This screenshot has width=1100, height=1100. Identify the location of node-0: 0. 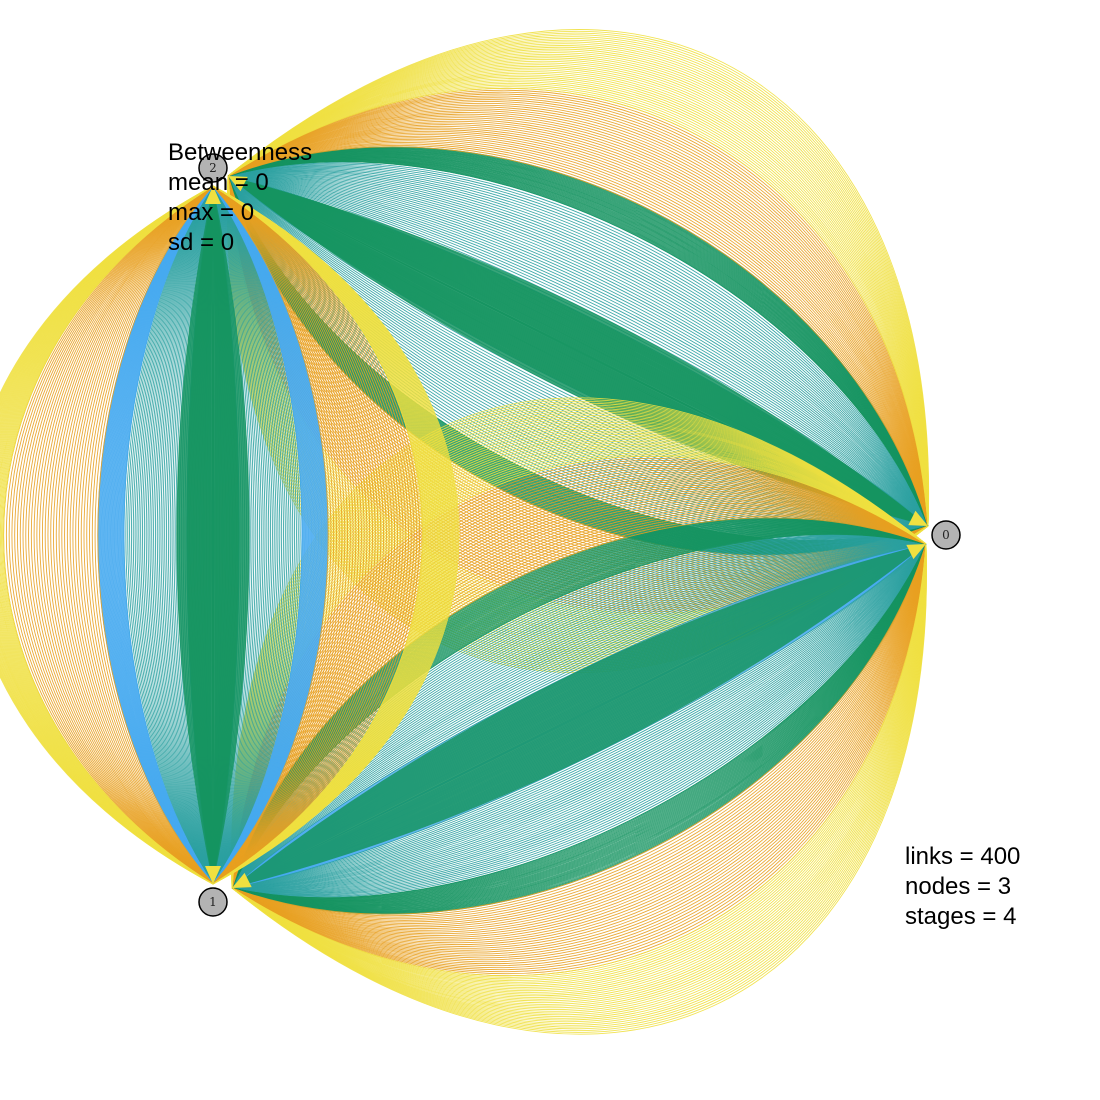
(946, 535).